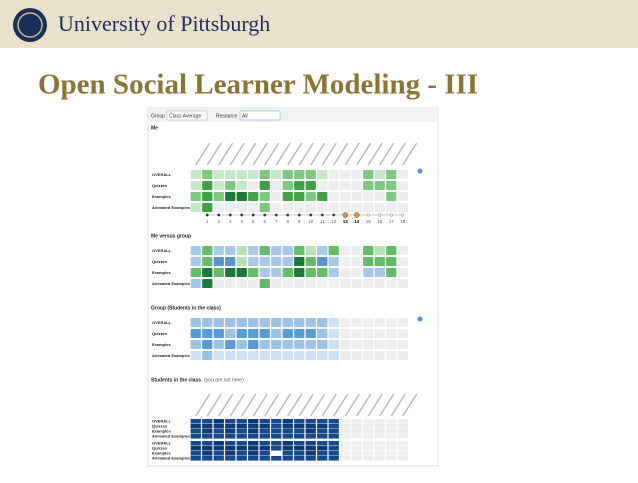 The width and height of the screenshot is (638, 483). I want to click on toolbar, so click(293, 115).